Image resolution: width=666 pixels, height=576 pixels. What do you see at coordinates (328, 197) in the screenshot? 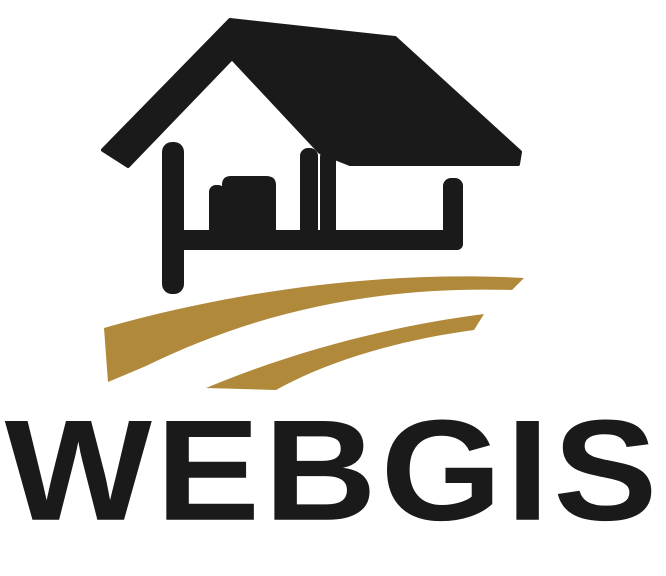
I see `right-inner-post` at bounding box center [328, 197].